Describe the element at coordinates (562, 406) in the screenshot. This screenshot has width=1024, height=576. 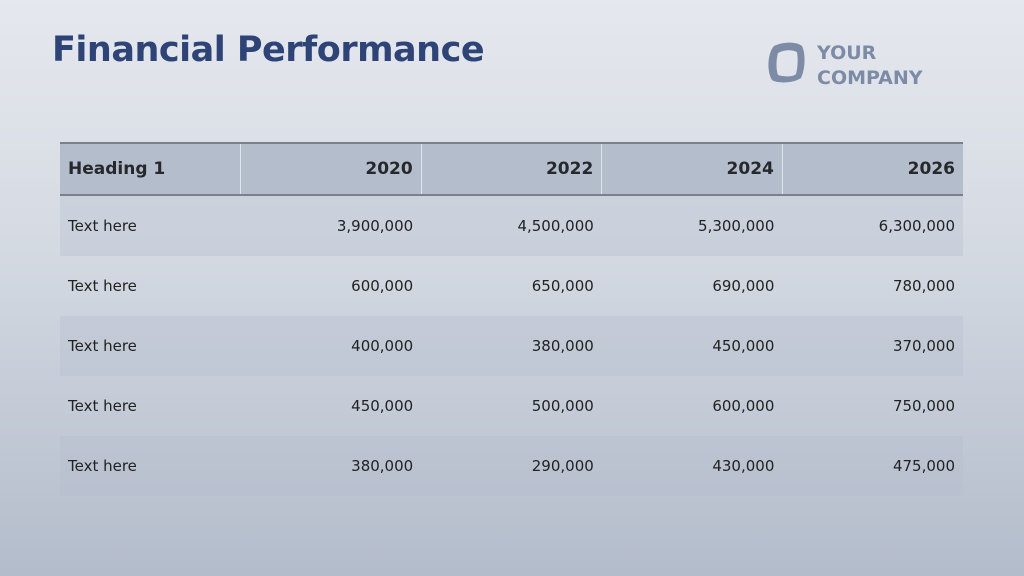
I see `table-cell: 500,000` at that location.